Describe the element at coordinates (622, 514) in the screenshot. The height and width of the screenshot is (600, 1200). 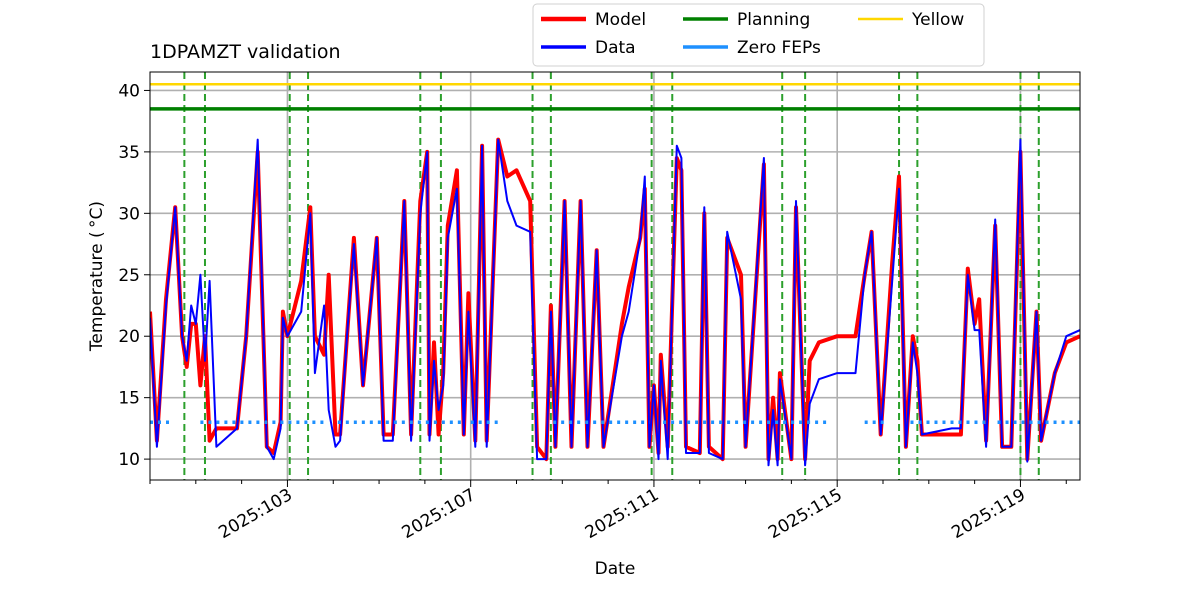
I see `x-tick-label: 2025:111` at that location.